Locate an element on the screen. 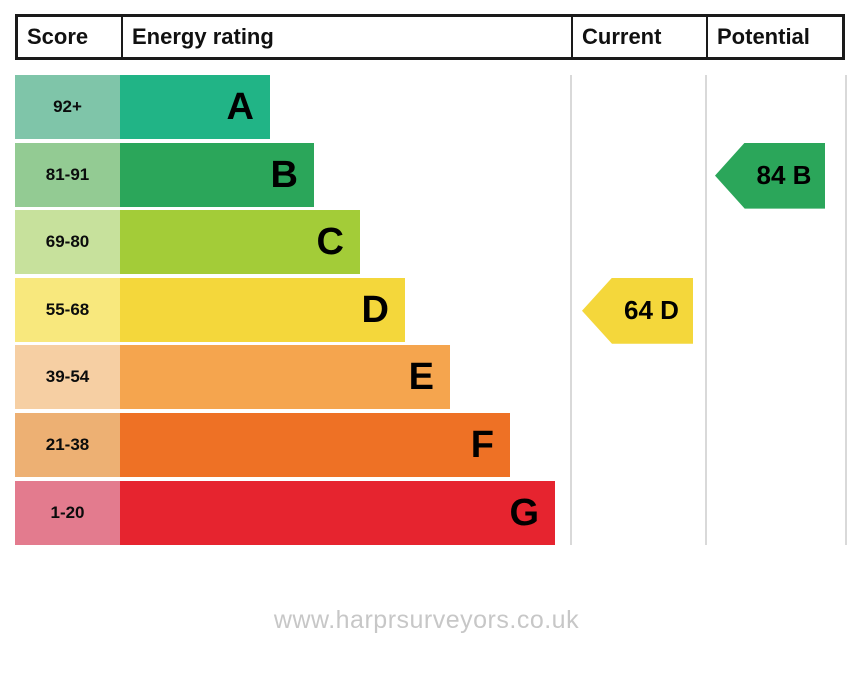  band-row-d: 55-68 D is located at coordinates (285, 309).